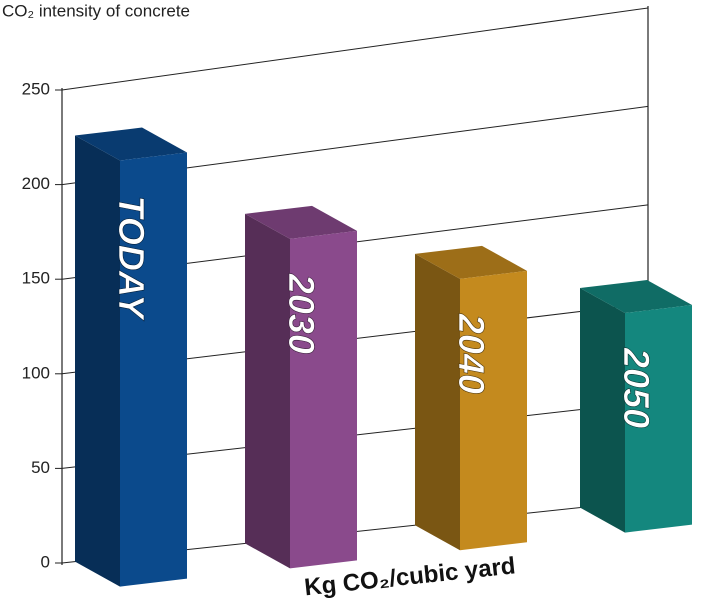 This screenshot has width=710, height=610. What do you see at coordinates (45, 561) in the screenshot?
I see `y-tick-label: 0` at bounding box center [45, 561].